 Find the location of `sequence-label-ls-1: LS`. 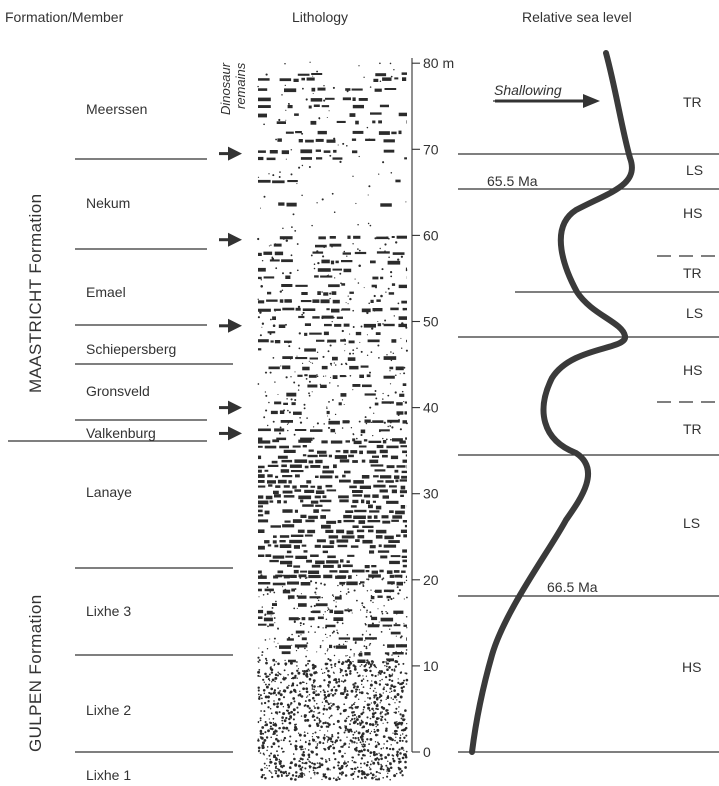

sequence-label-ls-1: LS is located at coordinates (694, 170).